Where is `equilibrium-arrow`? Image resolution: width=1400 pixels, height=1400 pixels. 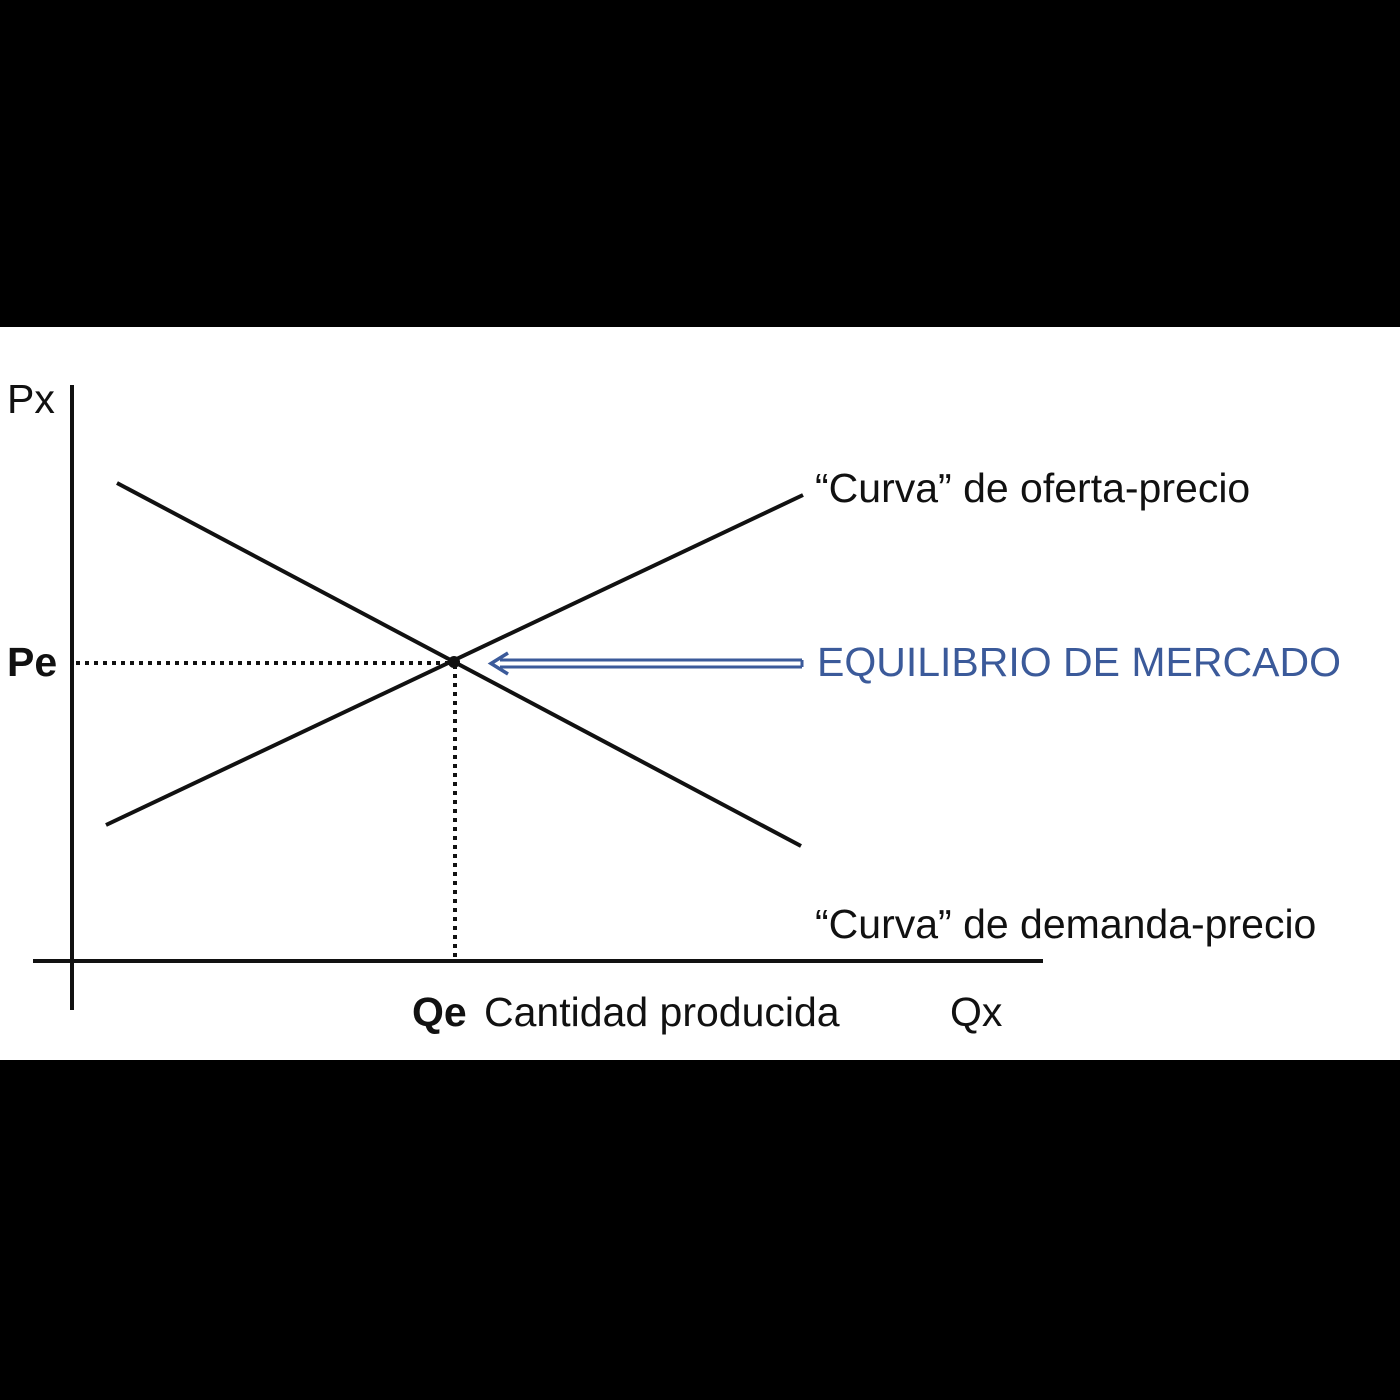 equilibrium-arrow is located at coordinates (645, 663).